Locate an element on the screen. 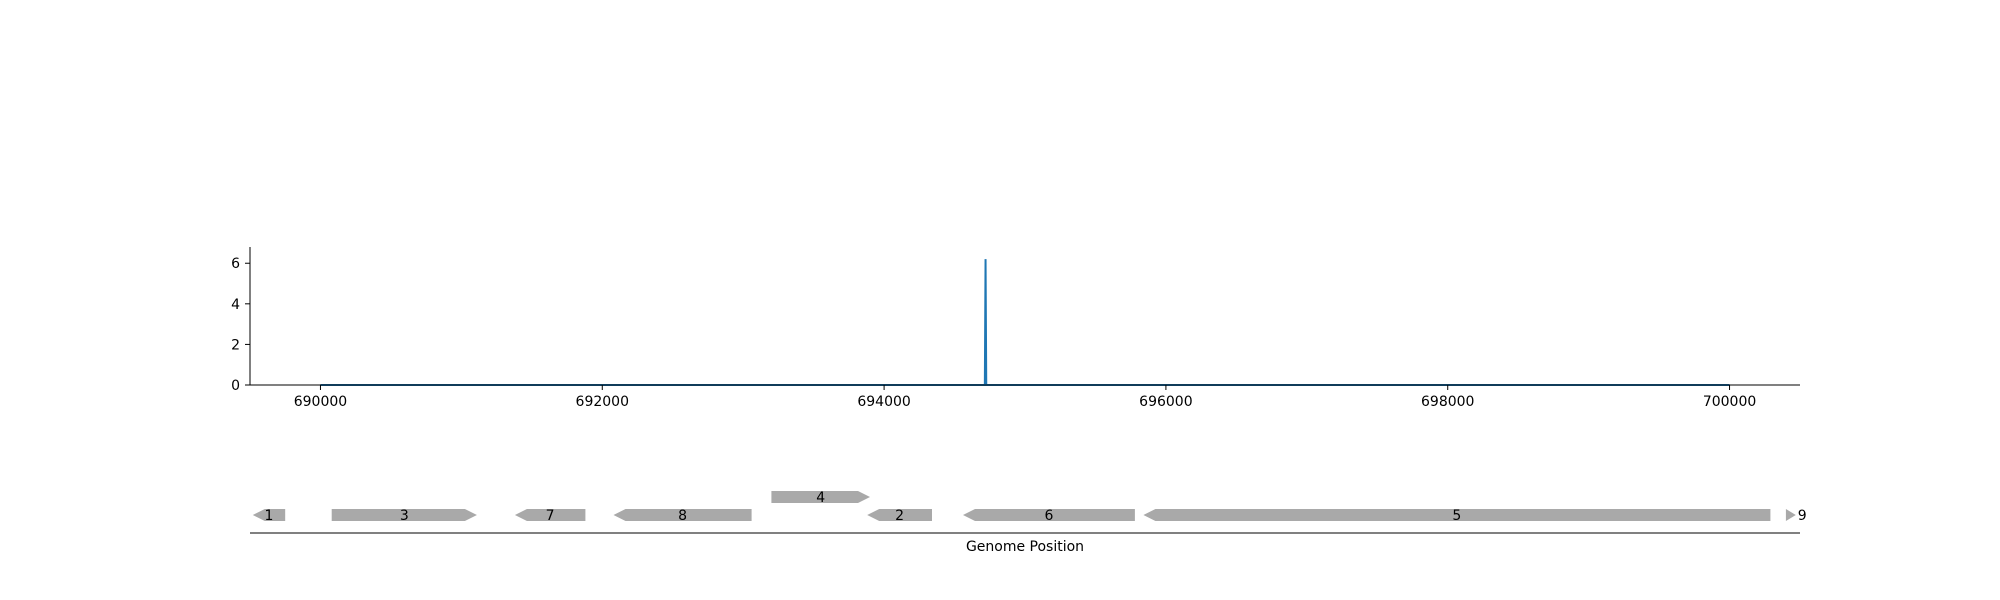 This screenshot has height=600, width=2000. gene-feature: 9 is located at coordinates (1796, 516).